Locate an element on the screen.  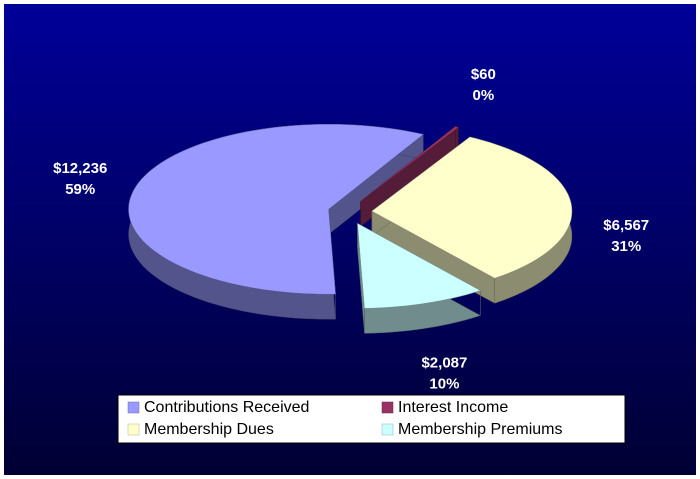
legend-label: Contributions Received is located at coordinates (226, 407).